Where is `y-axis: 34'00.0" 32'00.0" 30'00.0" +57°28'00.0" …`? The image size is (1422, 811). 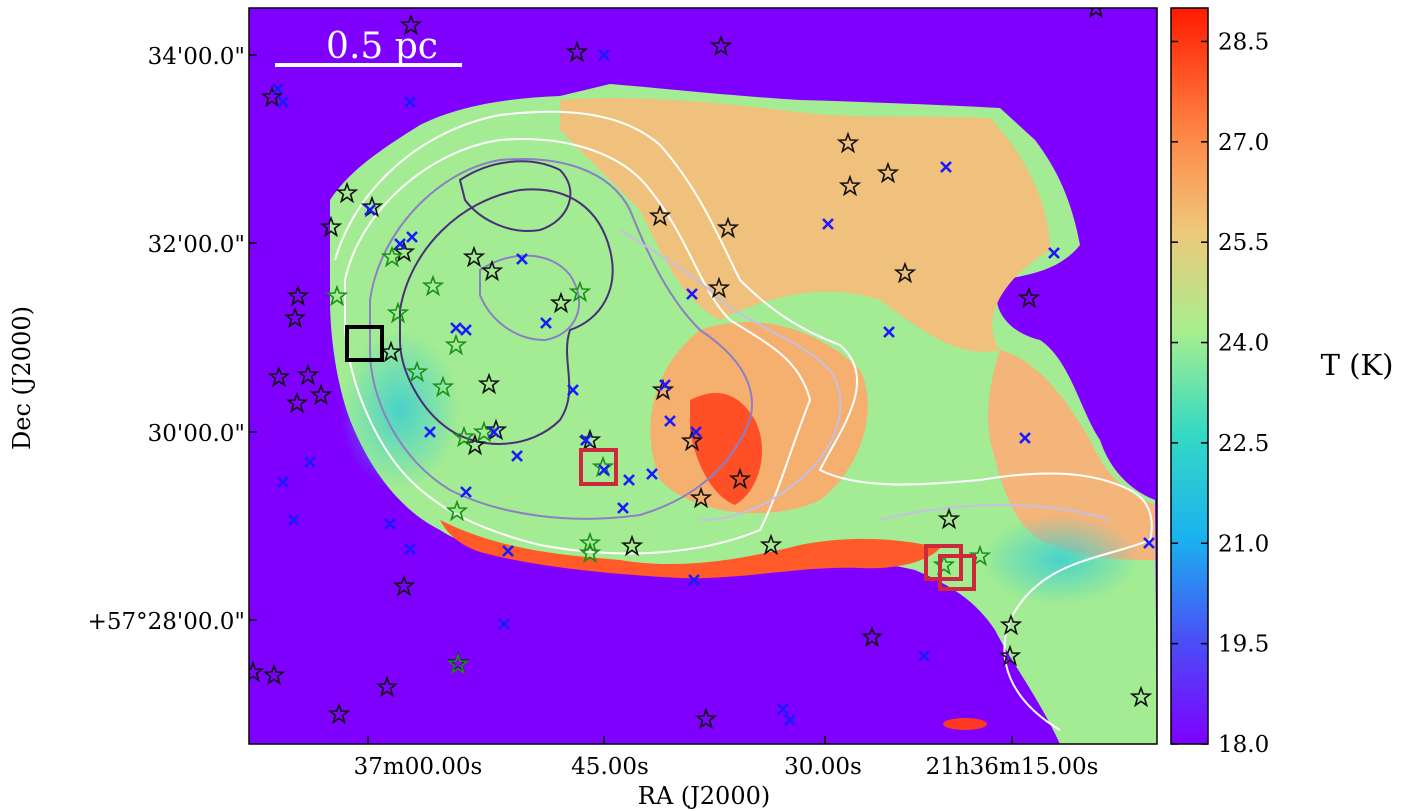 y-axis: 34'00.0" 32'00.0" 30'00.0" +57°28'00.0" … is located at coordinates (132, 339).